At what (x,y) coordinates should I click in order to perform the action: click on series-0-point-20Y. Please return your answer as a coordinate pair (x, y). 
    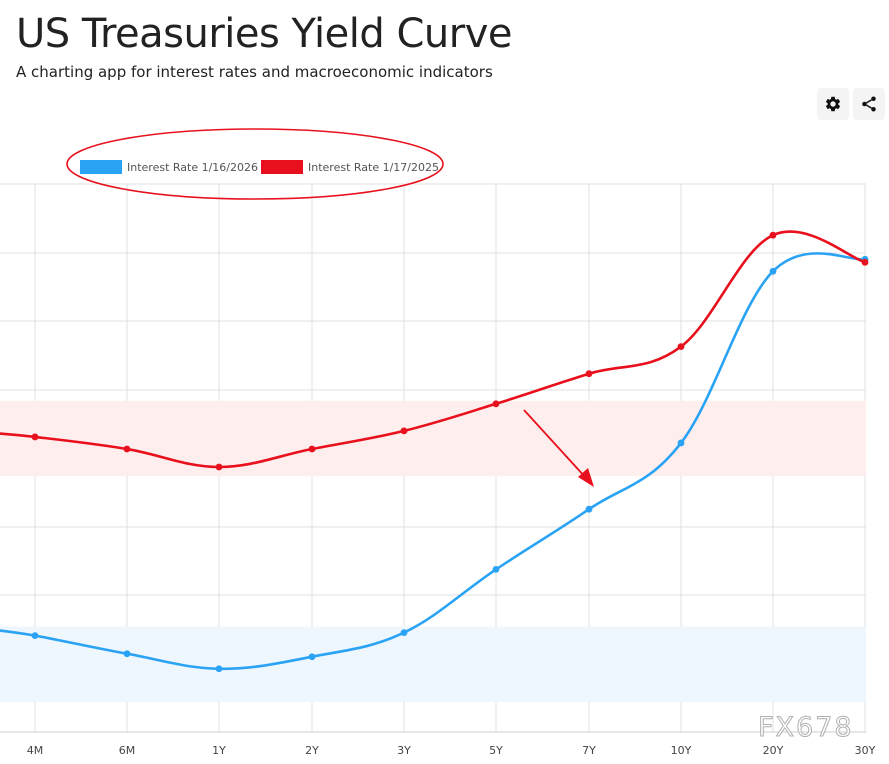
    Looking at the image, I should click on (773, 271).